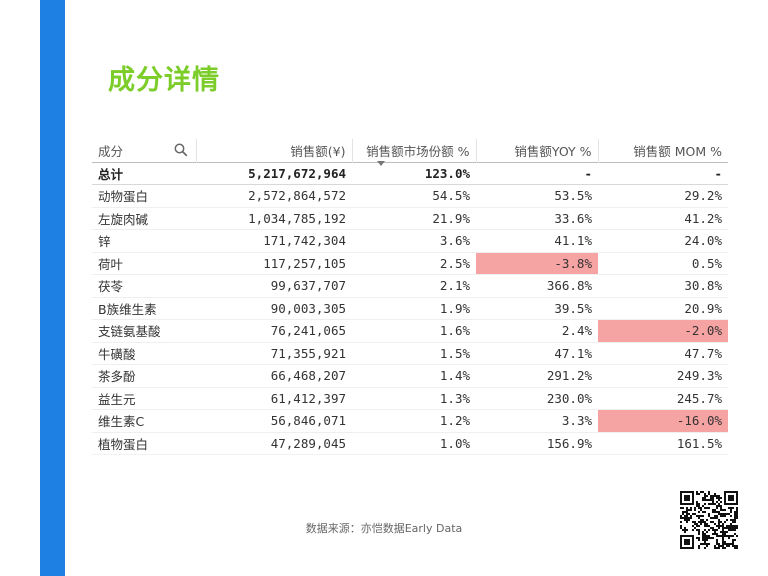  I want to click on table-row: 左旋肉碱 1,034,785,192 21.9% 33.6% 41.2%, so click(410, 218).